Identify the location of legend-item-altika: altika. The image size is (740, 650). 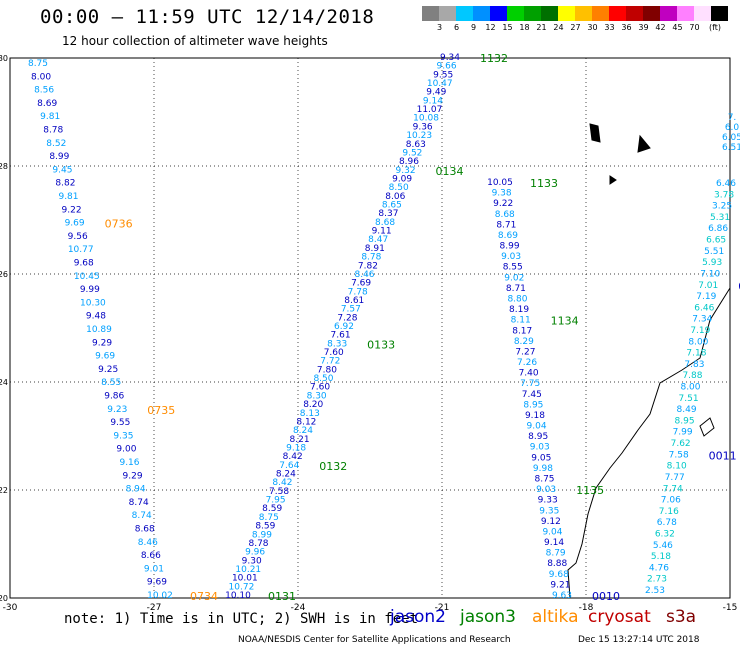
(555, 617).